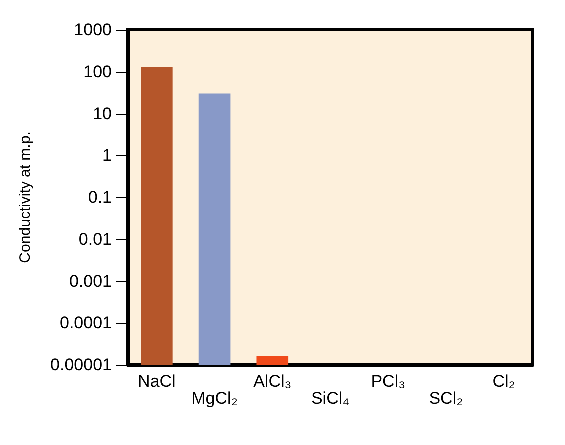 Image resolution: width=565 pixels, height=445 pixels. I want to click on x-tick-label: PCl₃, so click(388, 381).